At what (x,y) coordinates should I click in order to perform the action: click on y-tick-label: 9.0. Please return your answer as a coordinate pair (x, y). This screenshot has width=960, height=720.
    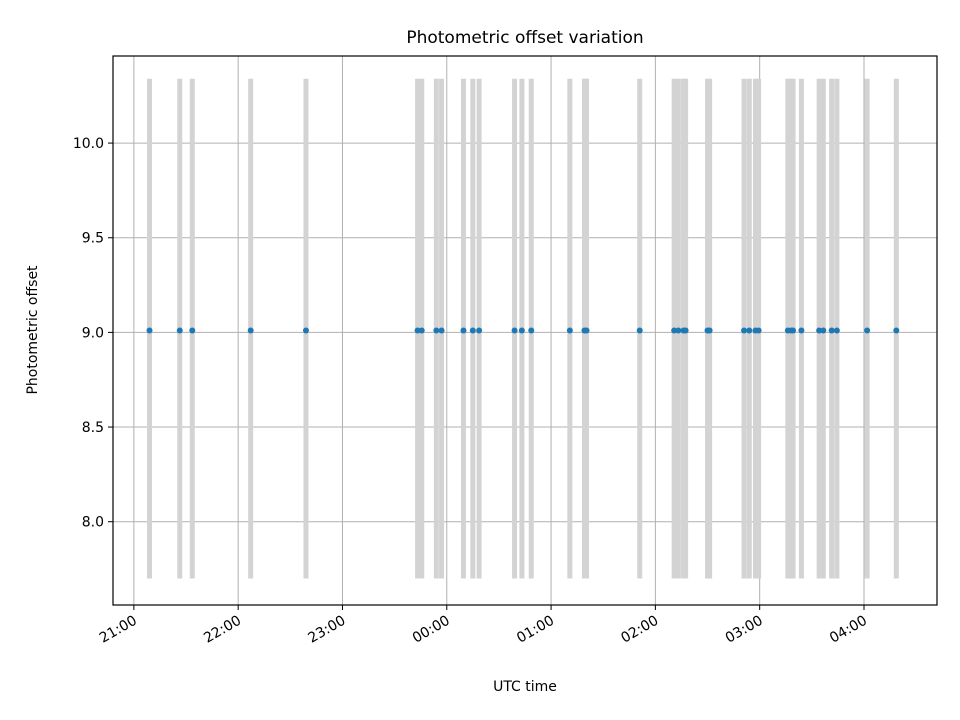
    Looking at the image, I should click on (93, 333).